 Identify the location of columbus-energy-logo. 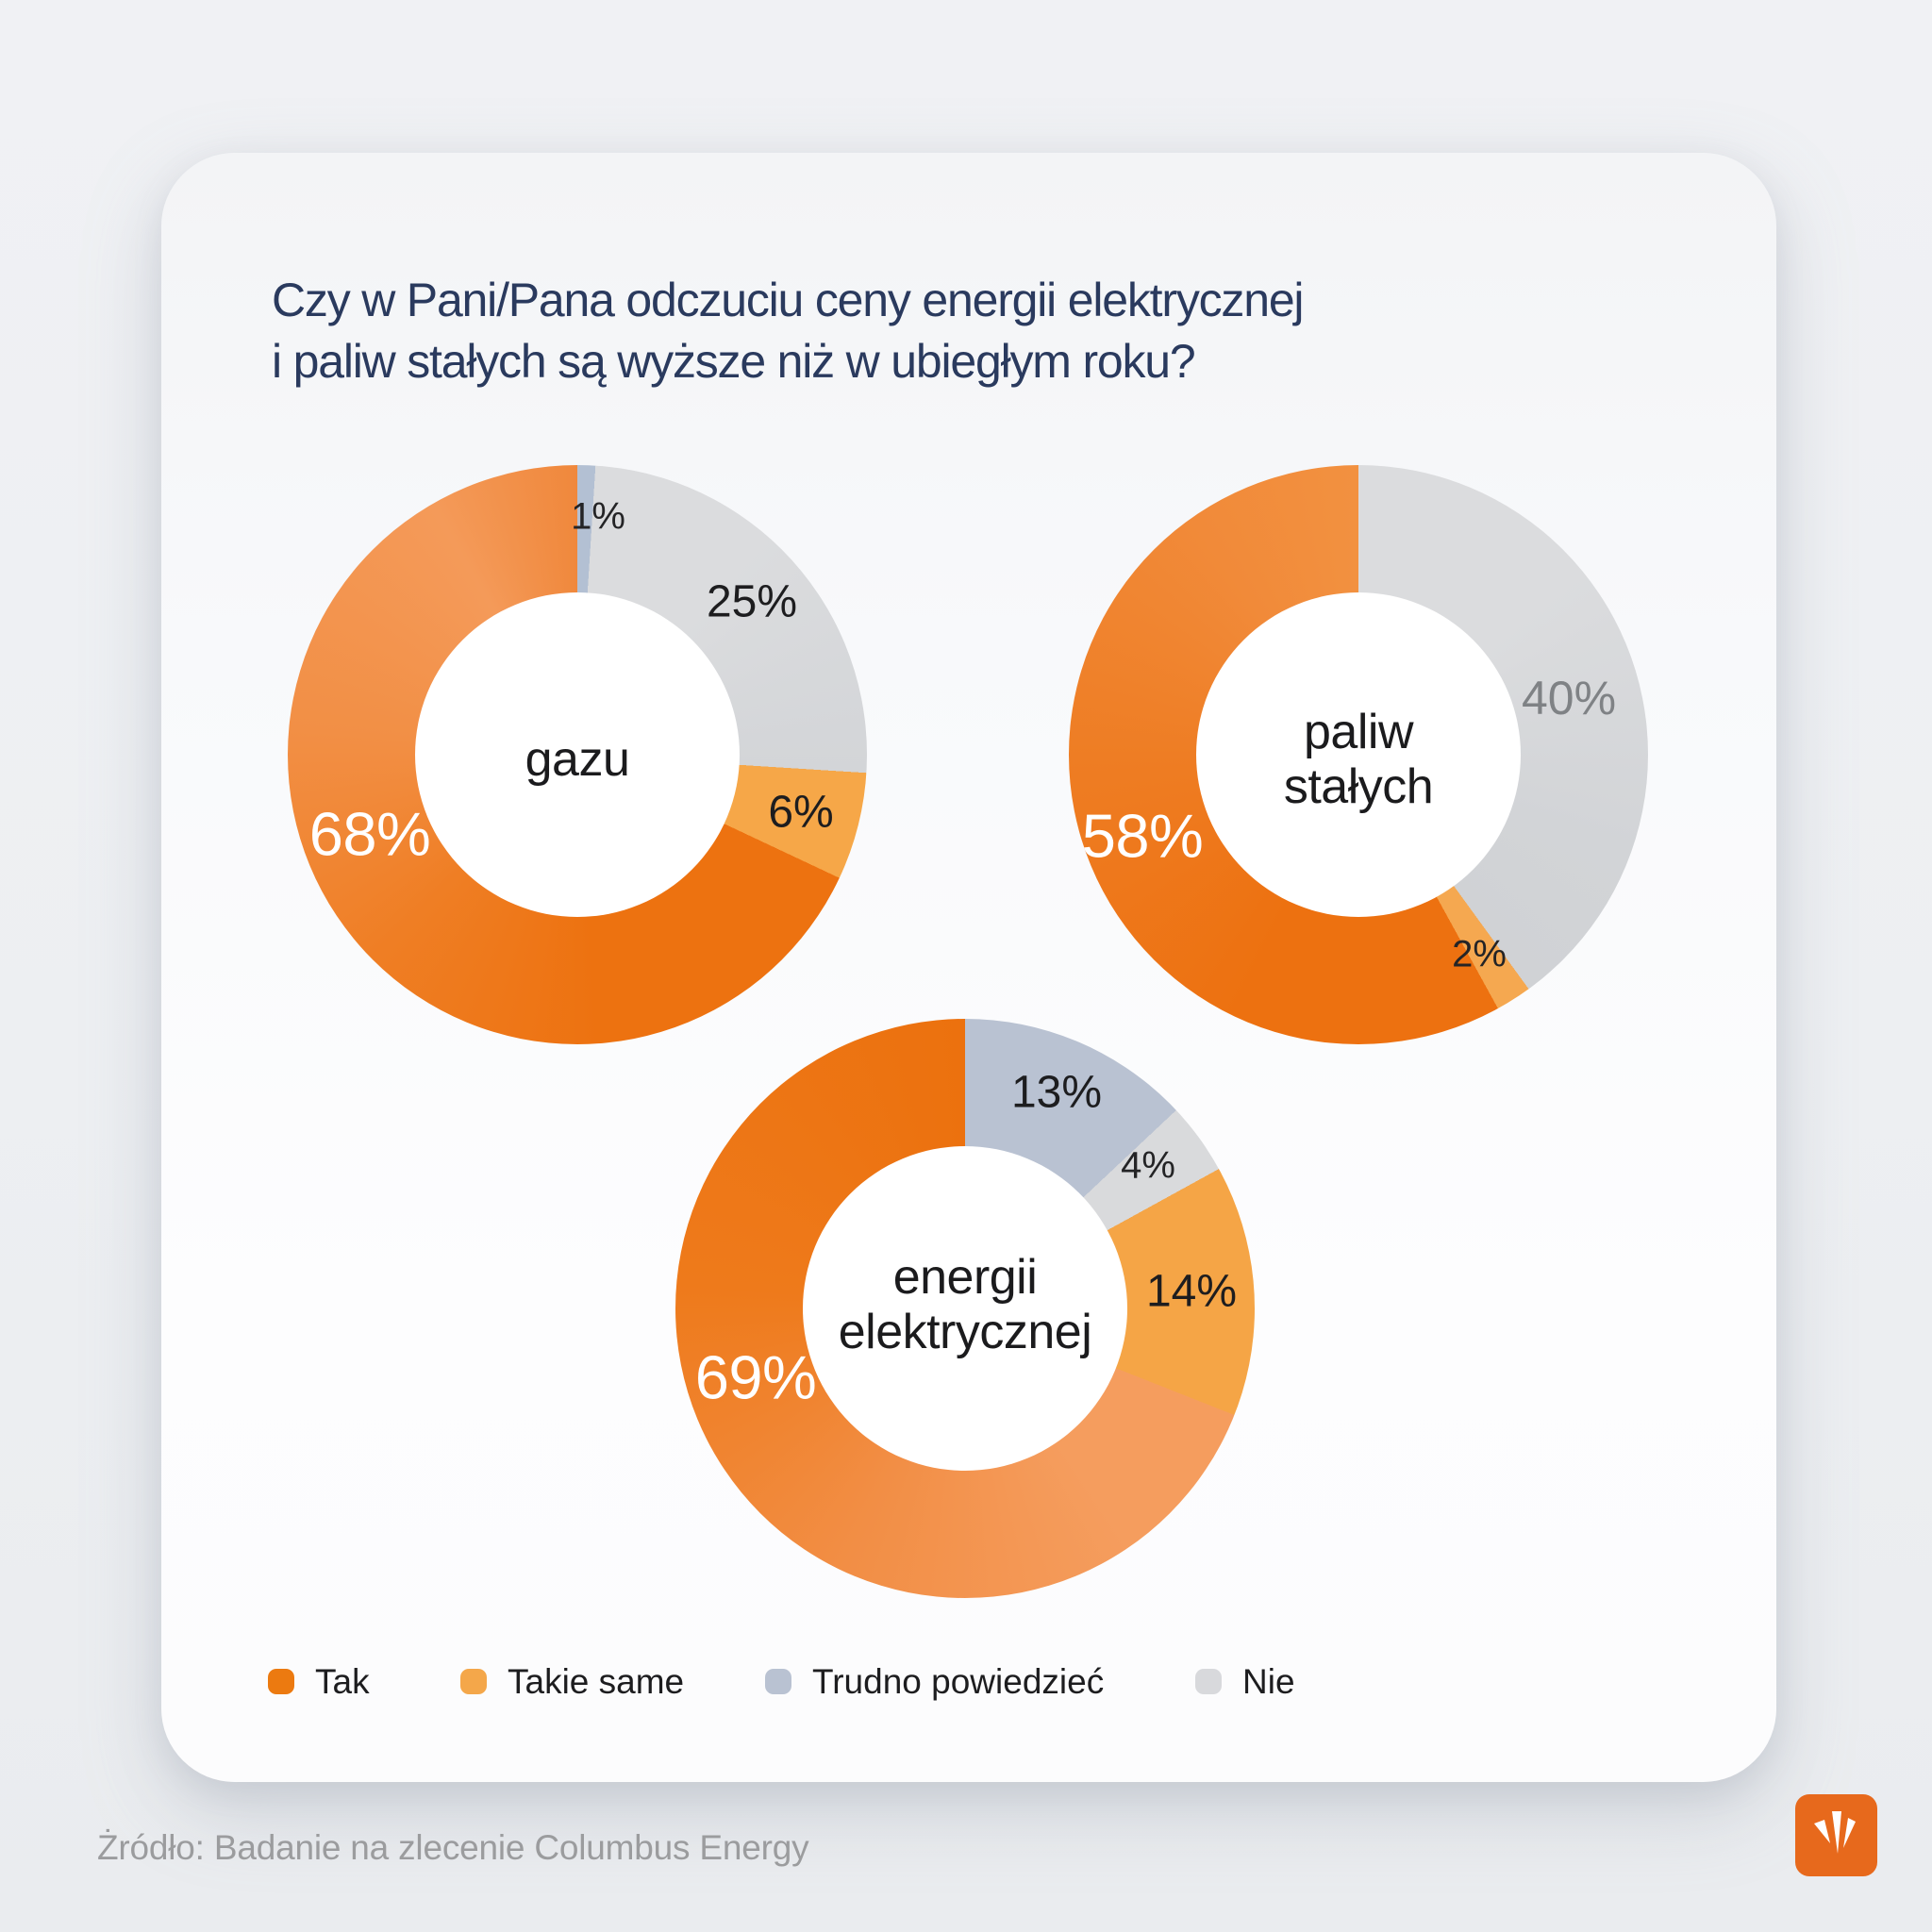
(1836, 1835).